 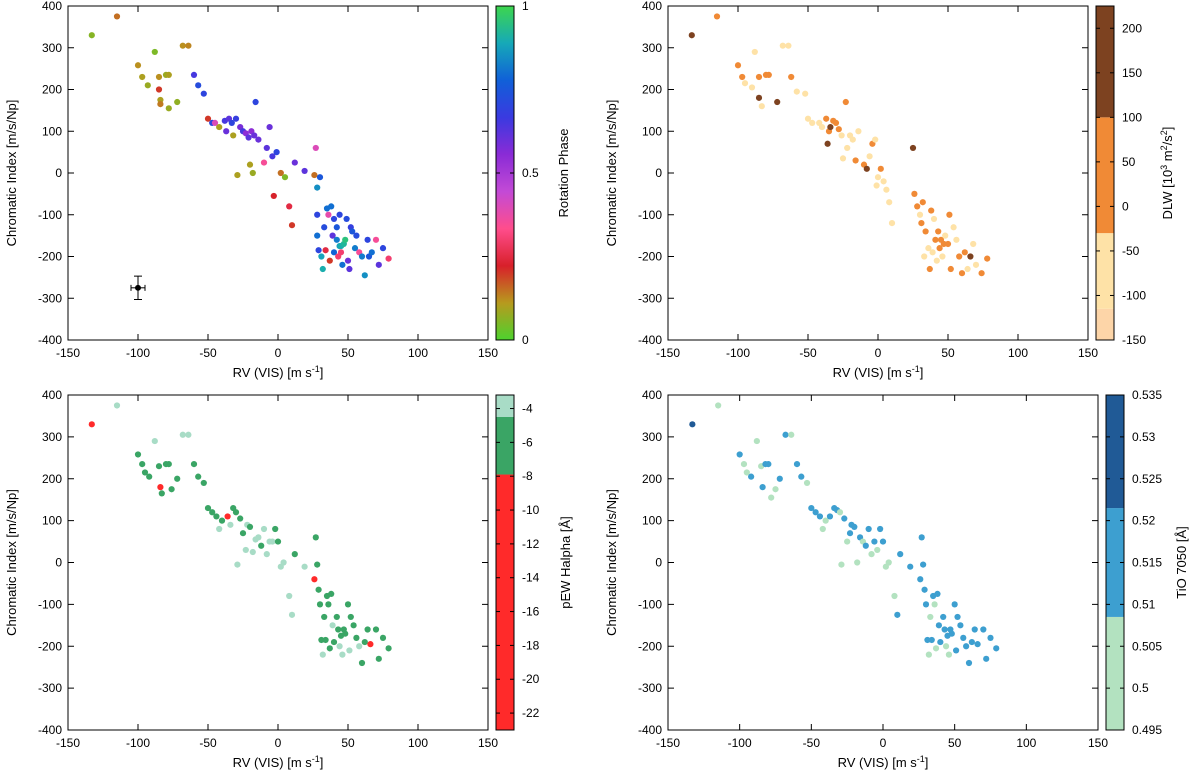 What do you see at coordinates (650, 298) in the screenshot?
I see `y-tick-label: -300` at bounding box center [650, 298].